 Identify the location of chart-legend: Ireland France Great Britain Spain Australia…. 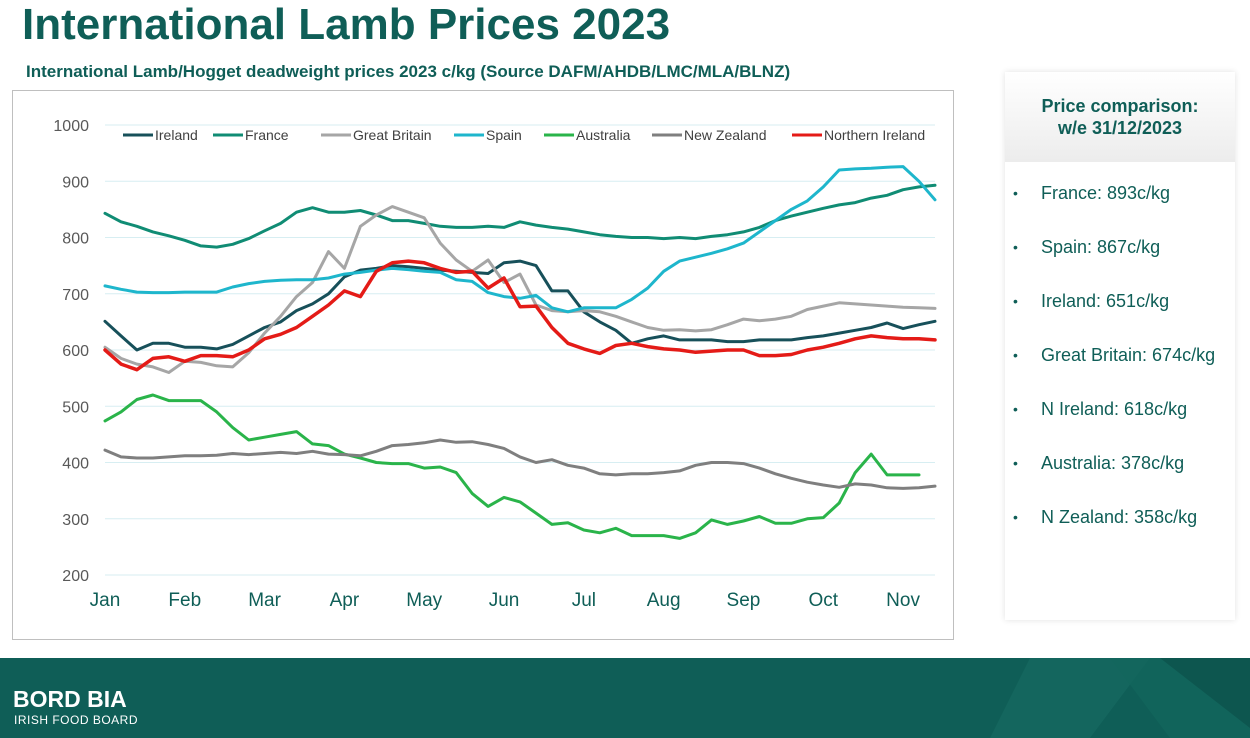
(524, 135).